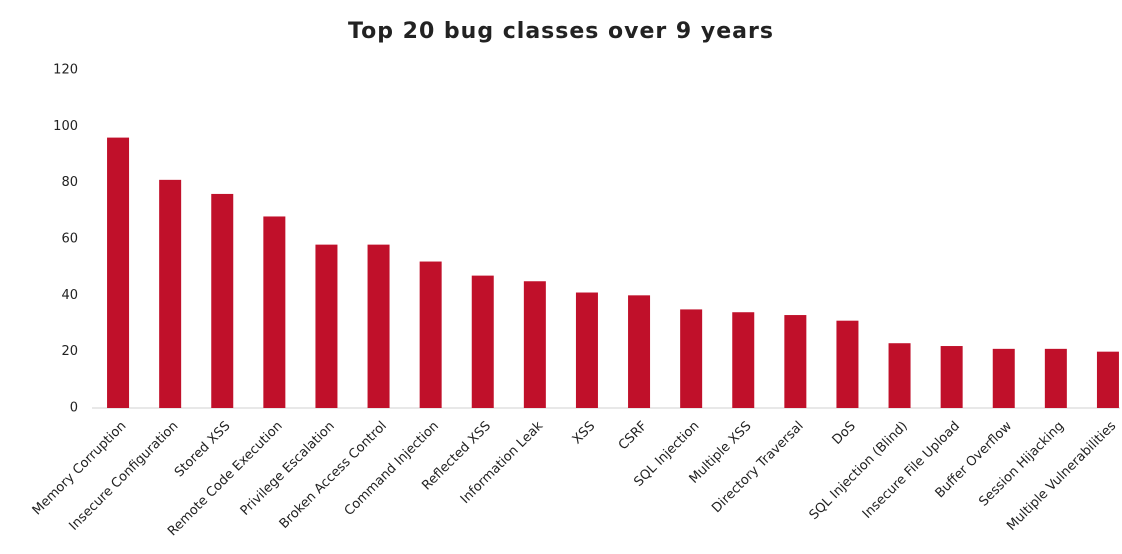  I want to click on x-tick-label: CSRF, so click(633, 436).